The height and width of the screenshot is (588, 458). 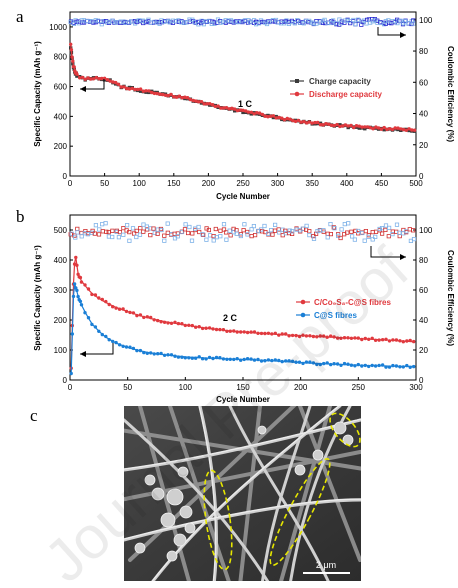 I want to click on x-tick-label-a: 0, so click(x=70, y=183).